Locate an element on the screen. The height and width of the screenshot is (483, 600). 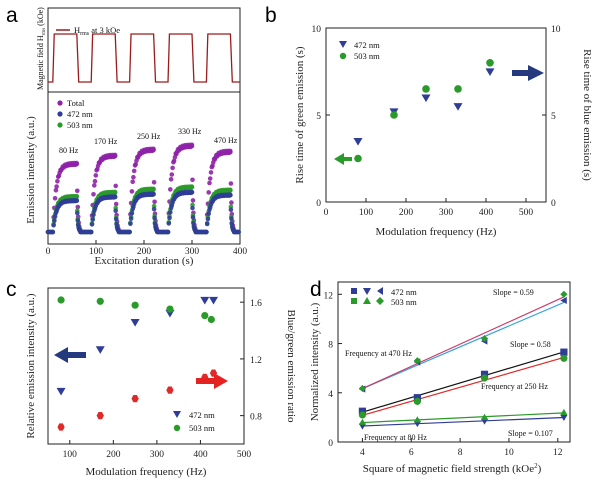
y-tick-label-right: 5 is located at coordinates (553, 117).